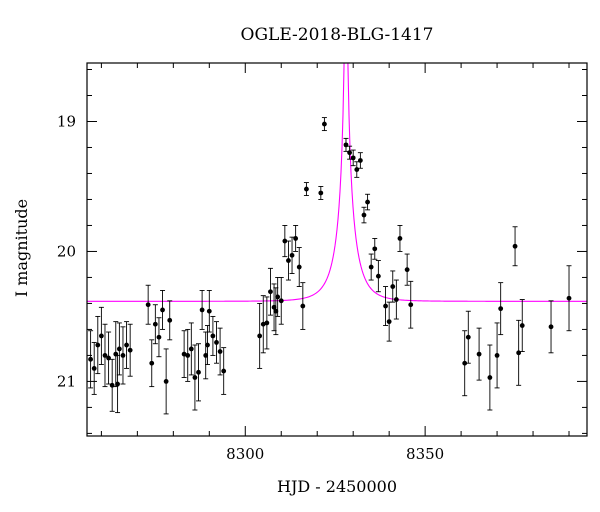  Describe the element at coordinates (337, 35) in the screenshot. I see `chart-title: OGLE-2018-BLG-1417` at that location.